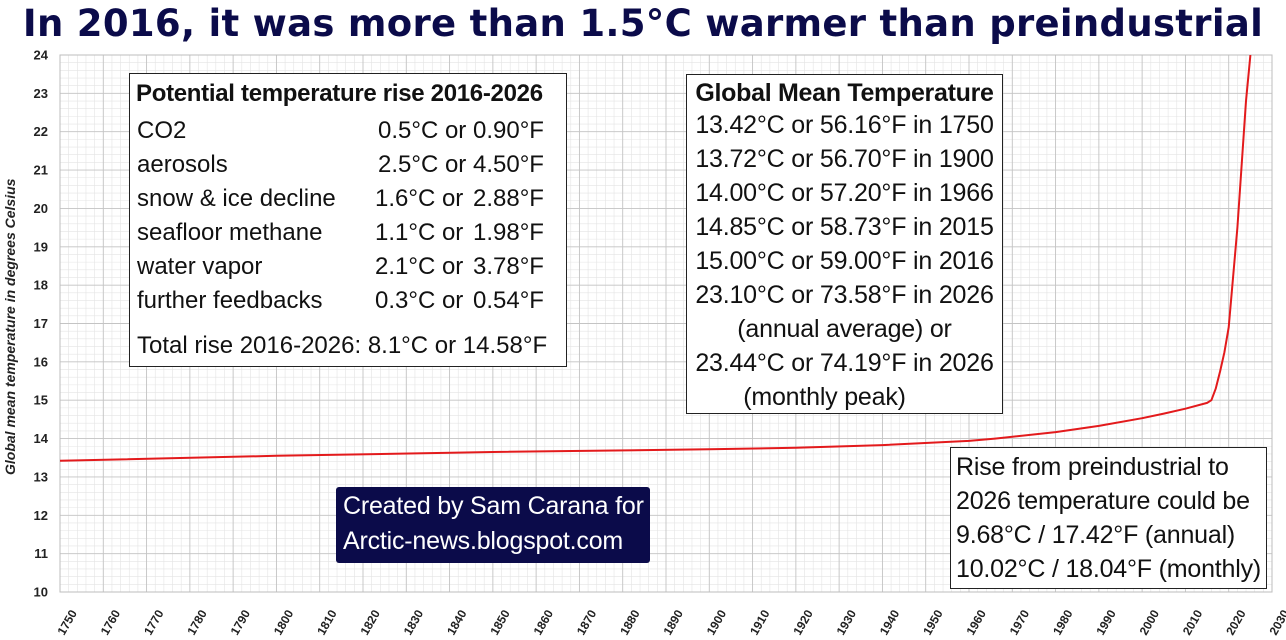  I want to click on x-tick-label: 1870, so click(587, 622).